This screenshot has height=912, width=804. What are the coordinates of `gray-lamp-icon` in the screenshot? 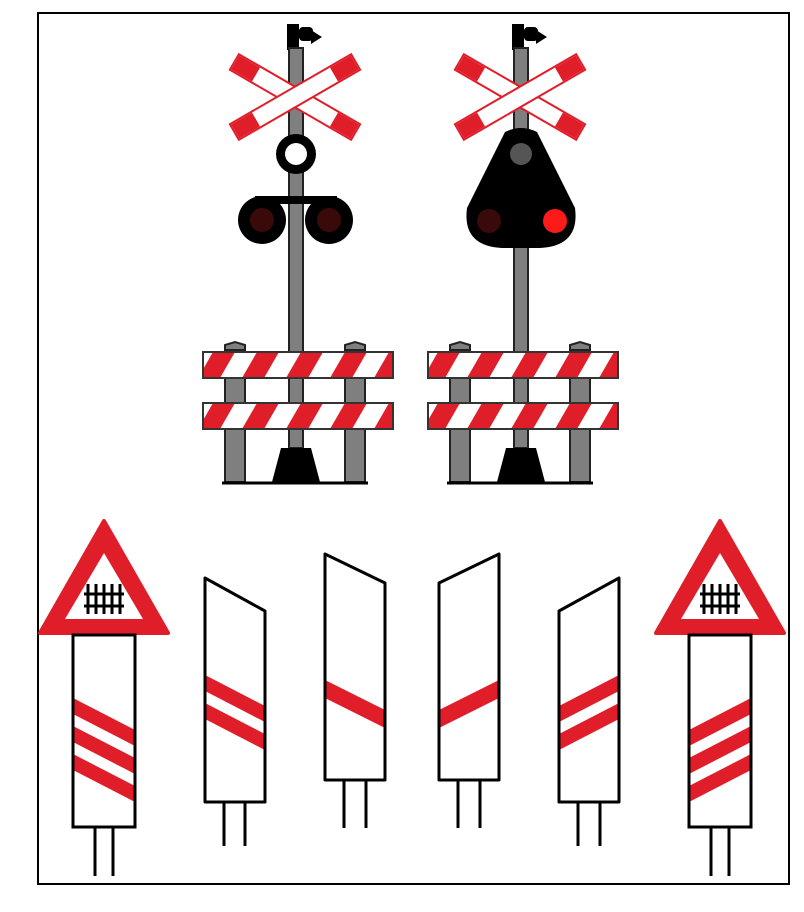 It's located at (521, 154).